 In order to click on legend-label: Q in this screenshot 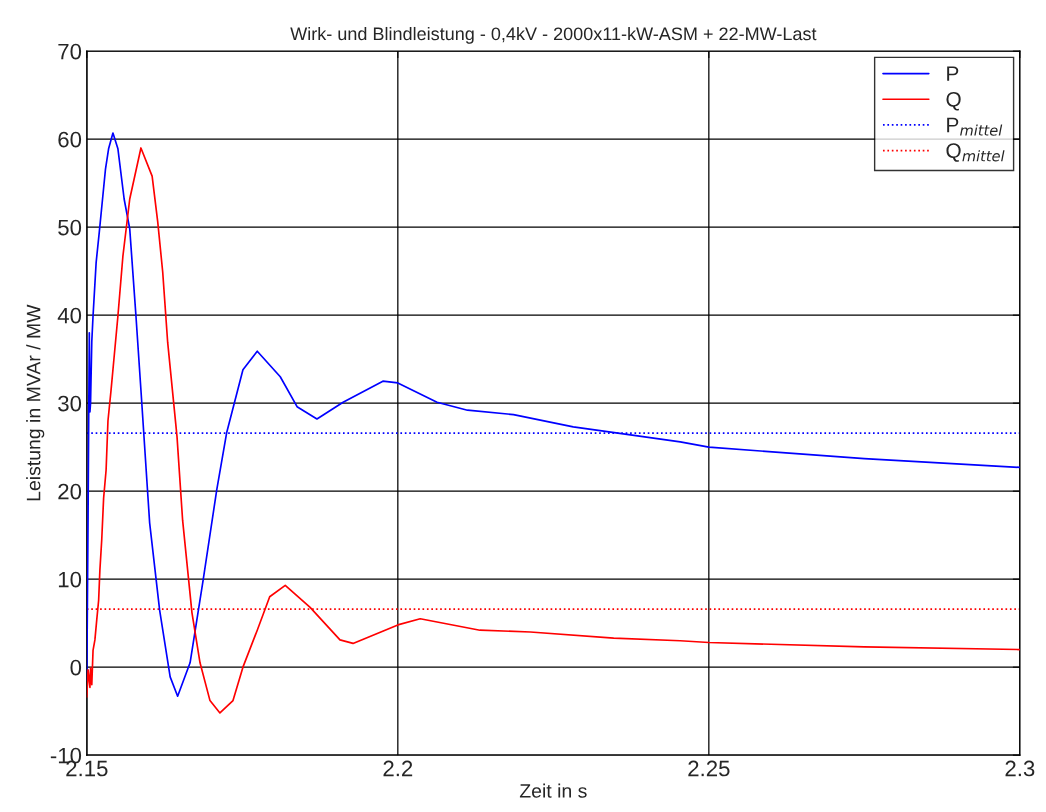, I will do `click(953, 101)`.